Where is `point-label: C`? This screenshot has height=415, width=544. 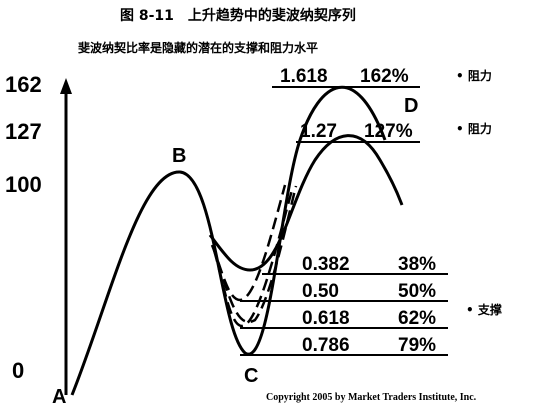
point-label: C is located at coordinates (251, 376).